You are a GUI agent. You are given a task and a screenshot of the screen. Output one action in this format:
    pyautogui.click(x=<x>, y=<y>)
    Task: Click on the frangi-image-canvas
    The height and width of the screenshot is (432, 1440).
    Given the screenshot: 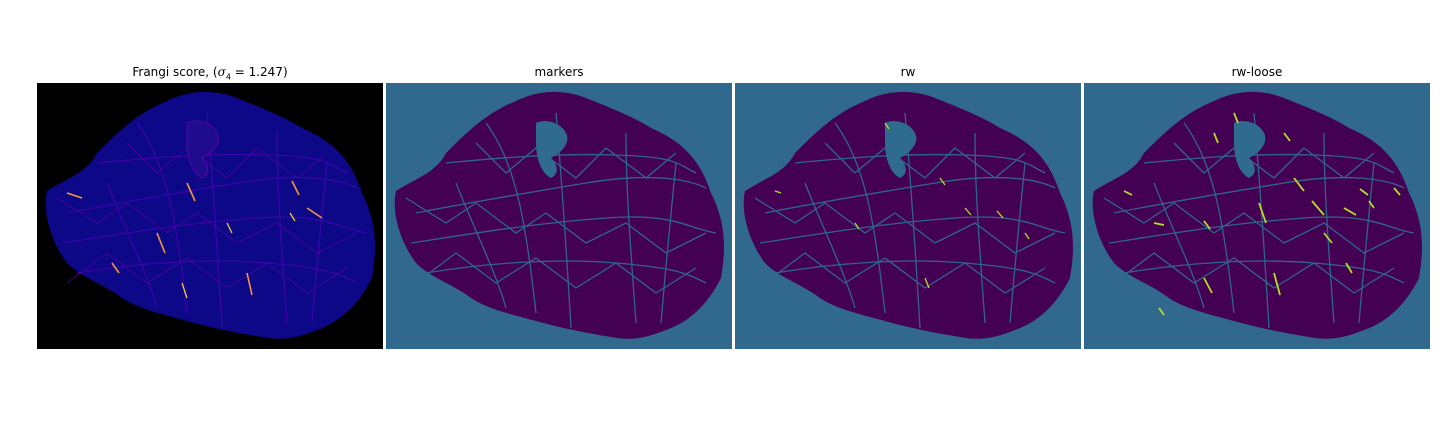 What is the action you would take?
    pyautogui.click(x=210, y=216)
    